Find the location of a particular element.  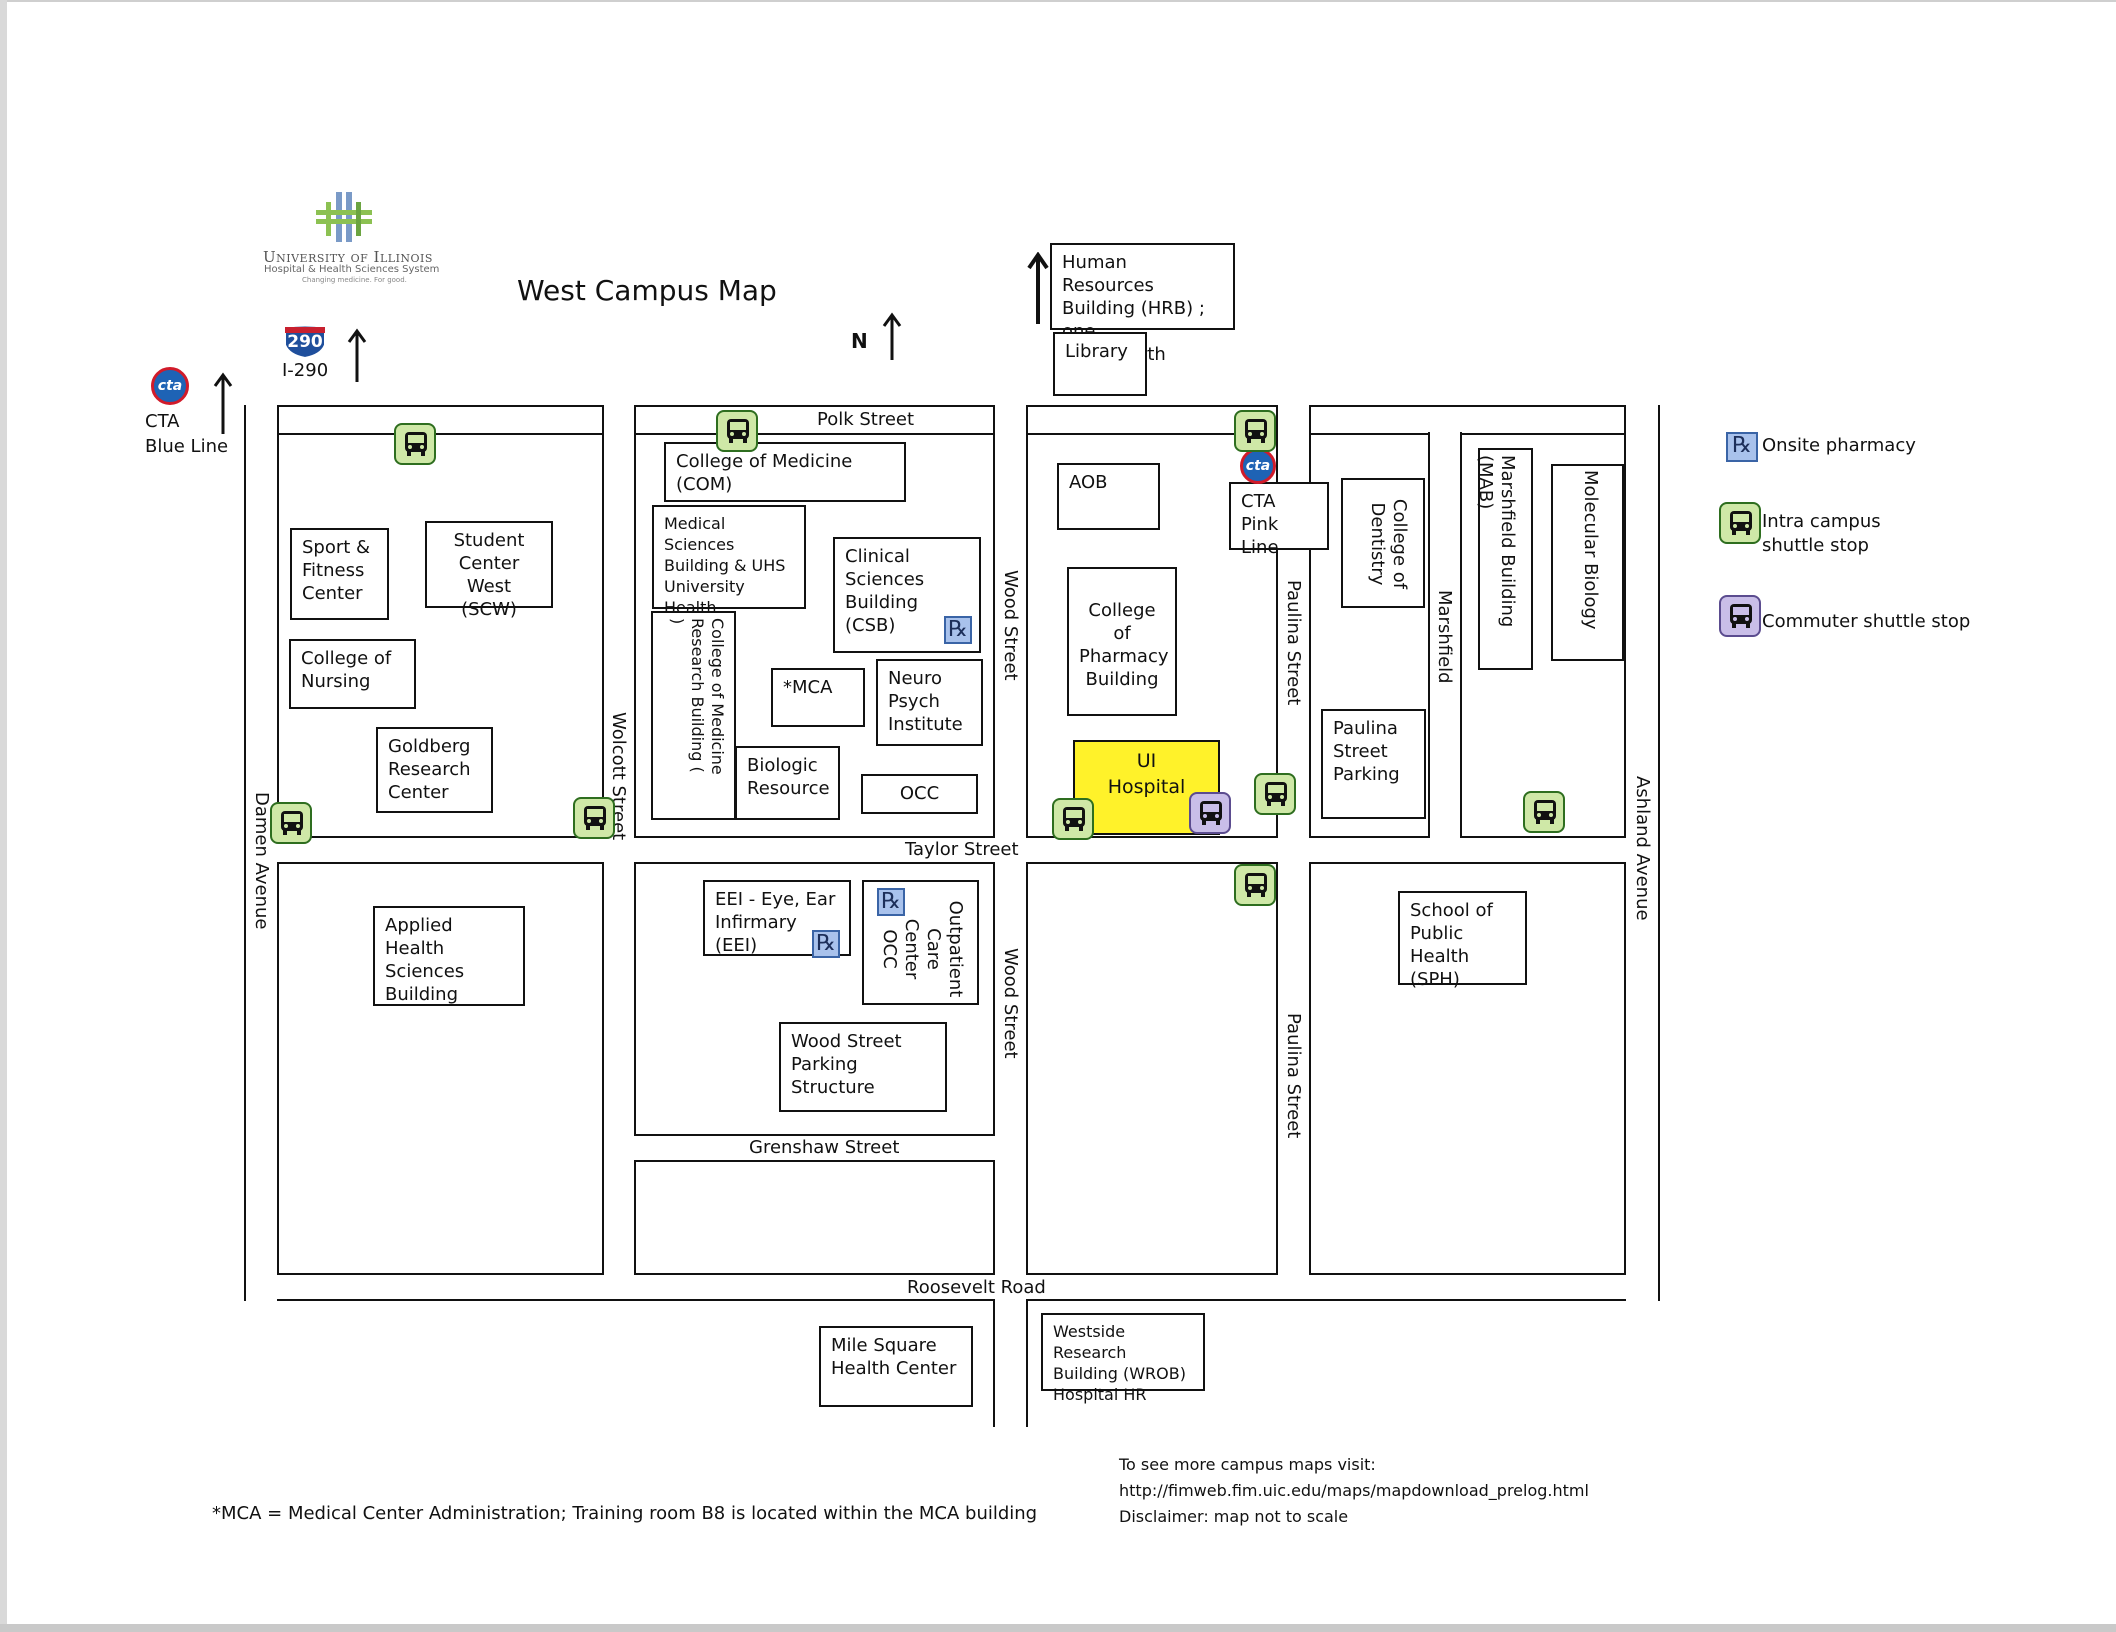

biologic-resource: Biologic Resource is located at coordinates (787, 783).